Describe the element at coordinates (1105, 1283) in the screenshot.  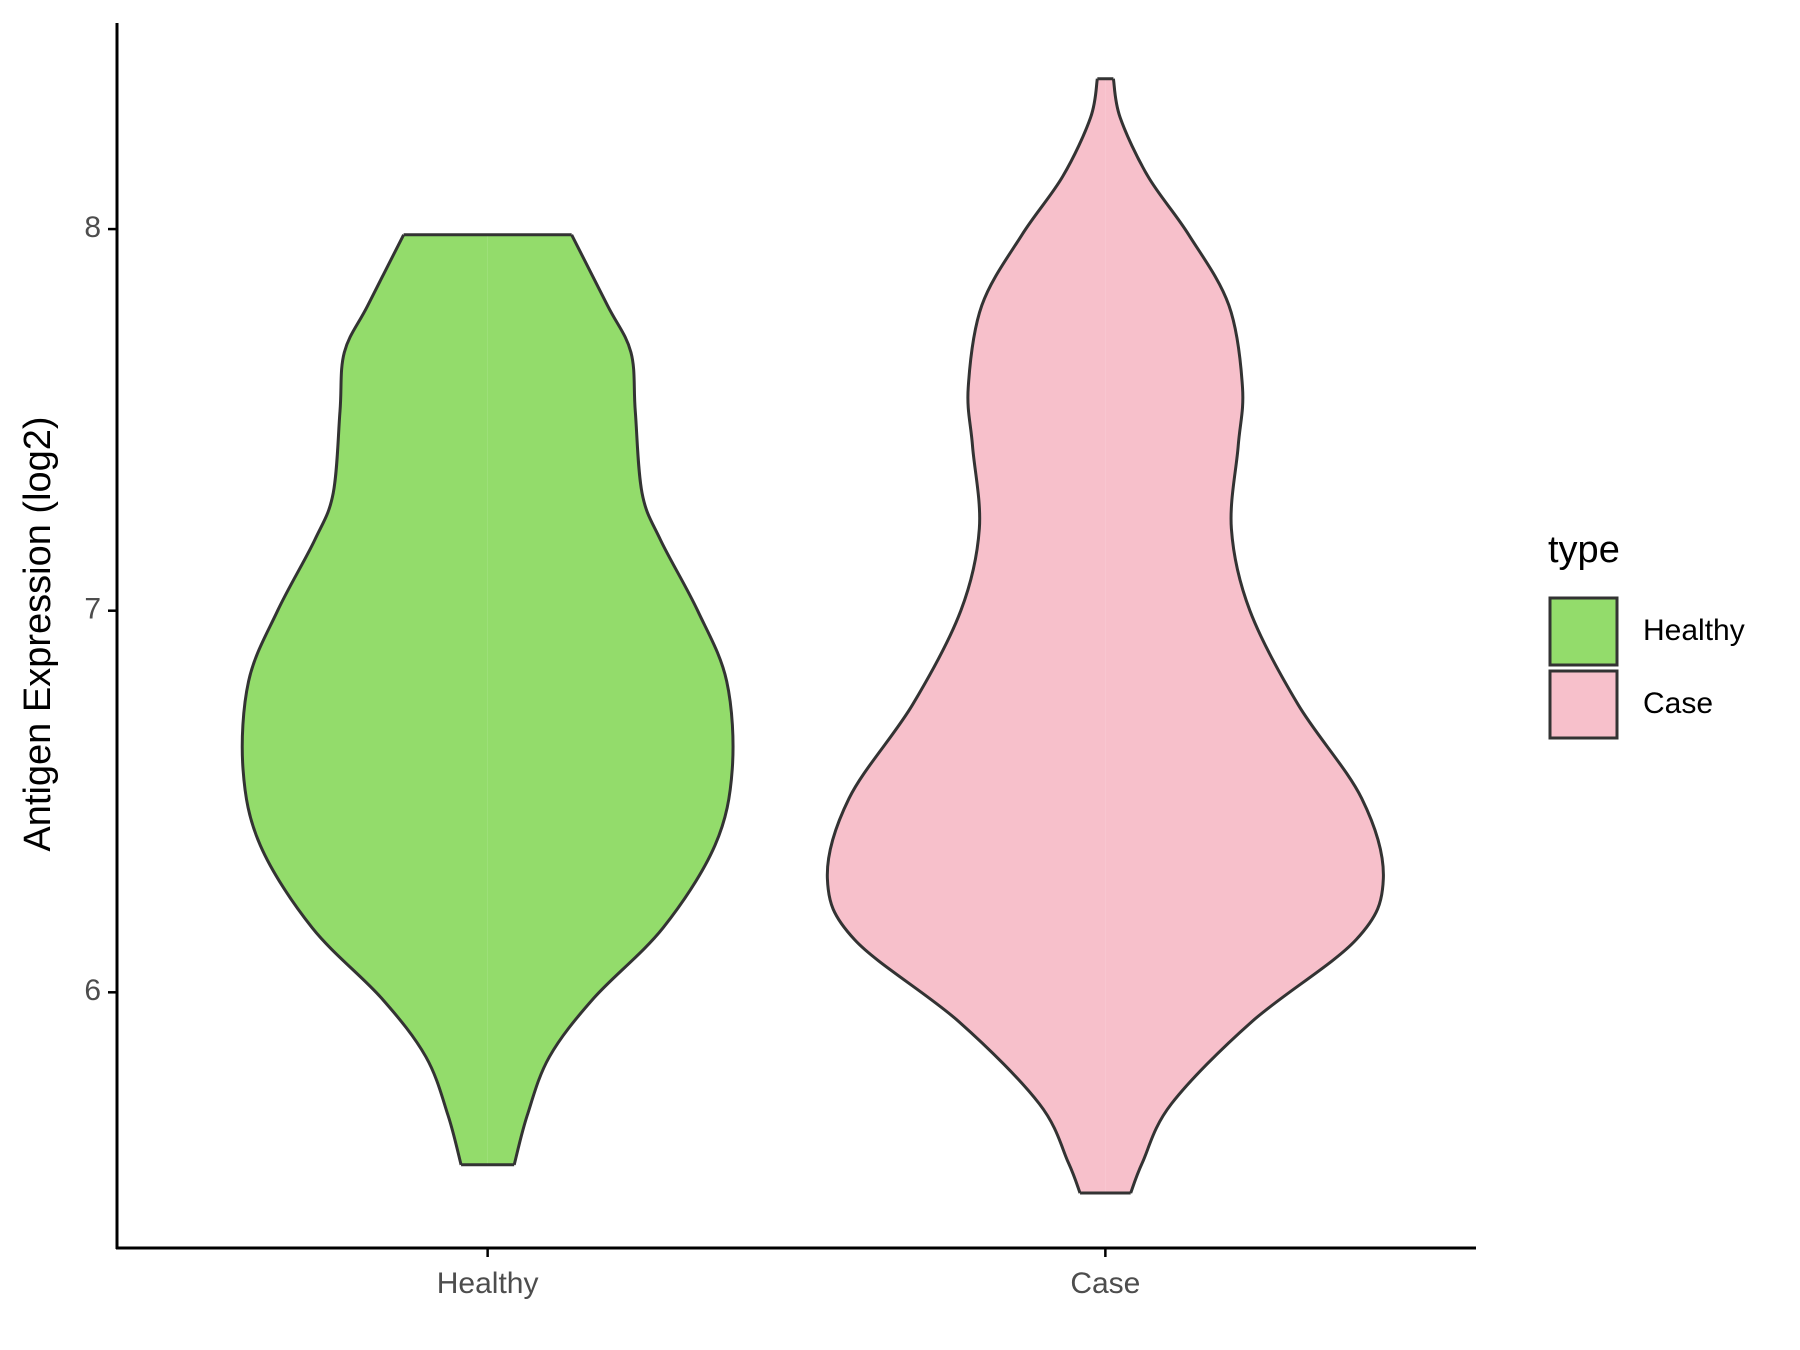
I see `x-tick-label: Case` at that location.